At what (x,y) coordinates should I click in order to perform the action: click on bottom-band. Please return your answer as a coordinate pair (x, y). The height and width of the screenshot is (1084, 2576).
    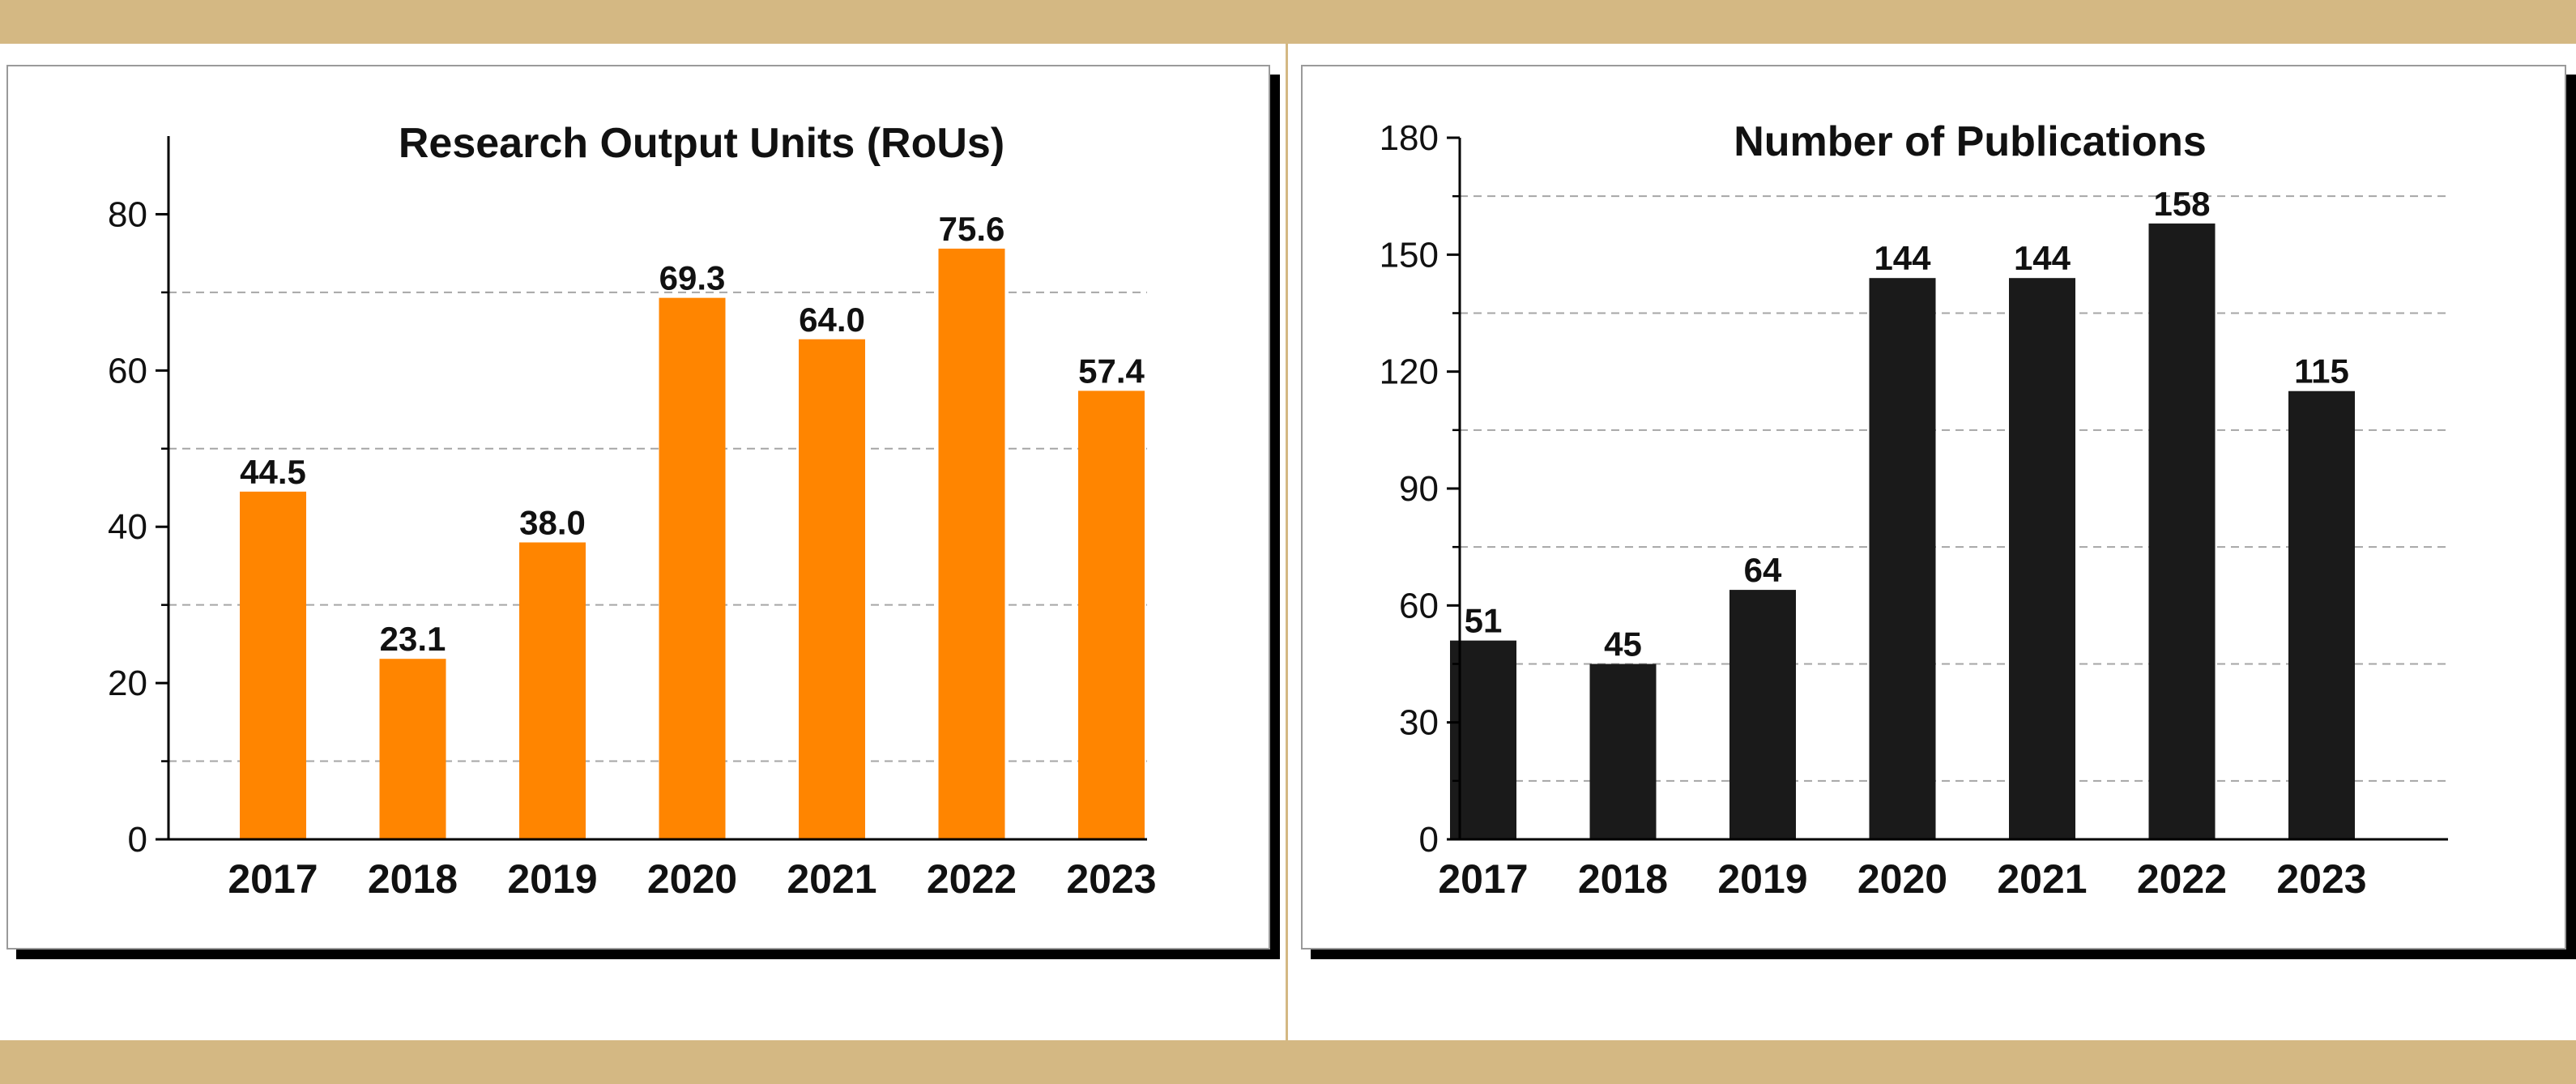
    Looking at the image, I should click on (1288, 1062).